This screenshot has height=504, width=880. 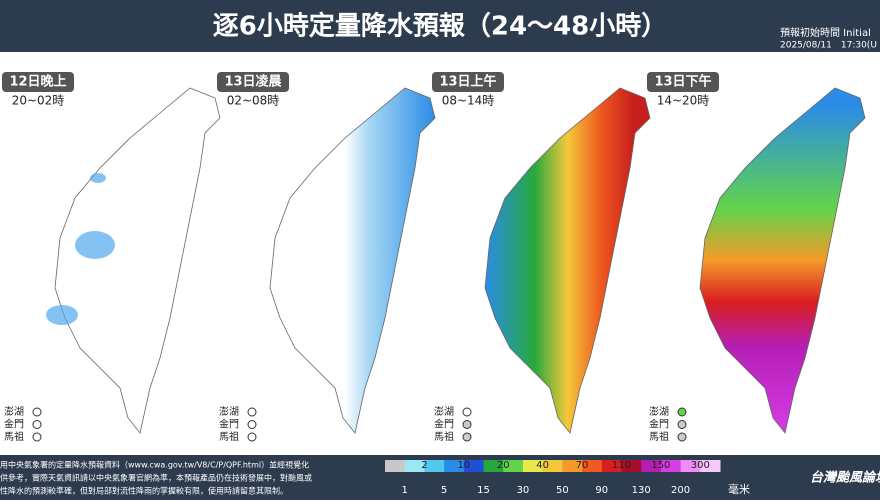 I want to click on legend-label: 50, so click(x=562, y=490).